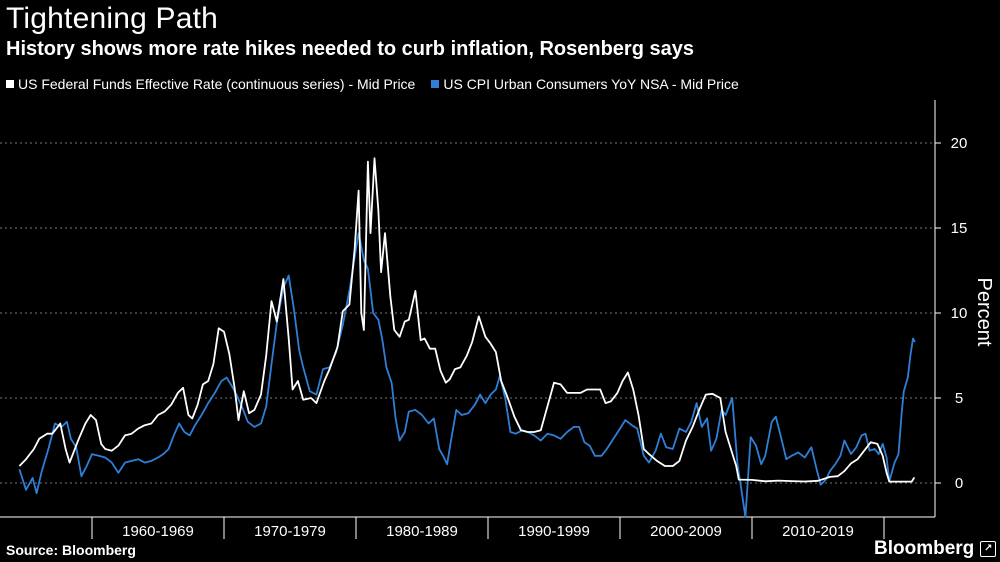 This screenshot has height=562, width=1000. I want to click on brand-name: Bloomberg, so click(924, 548).